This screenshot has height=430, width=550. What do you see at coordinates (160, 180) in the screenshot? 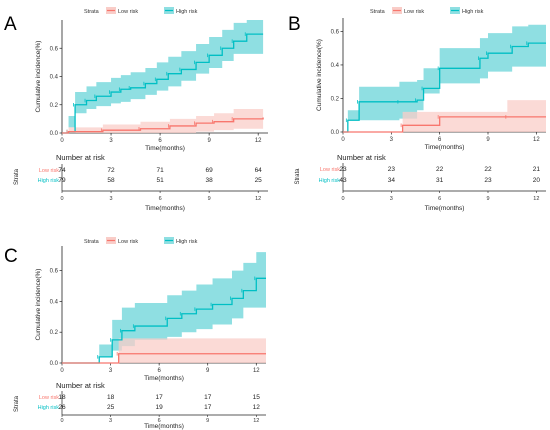
I see `risk-value-high: 51` at bounding box center [160, 180].